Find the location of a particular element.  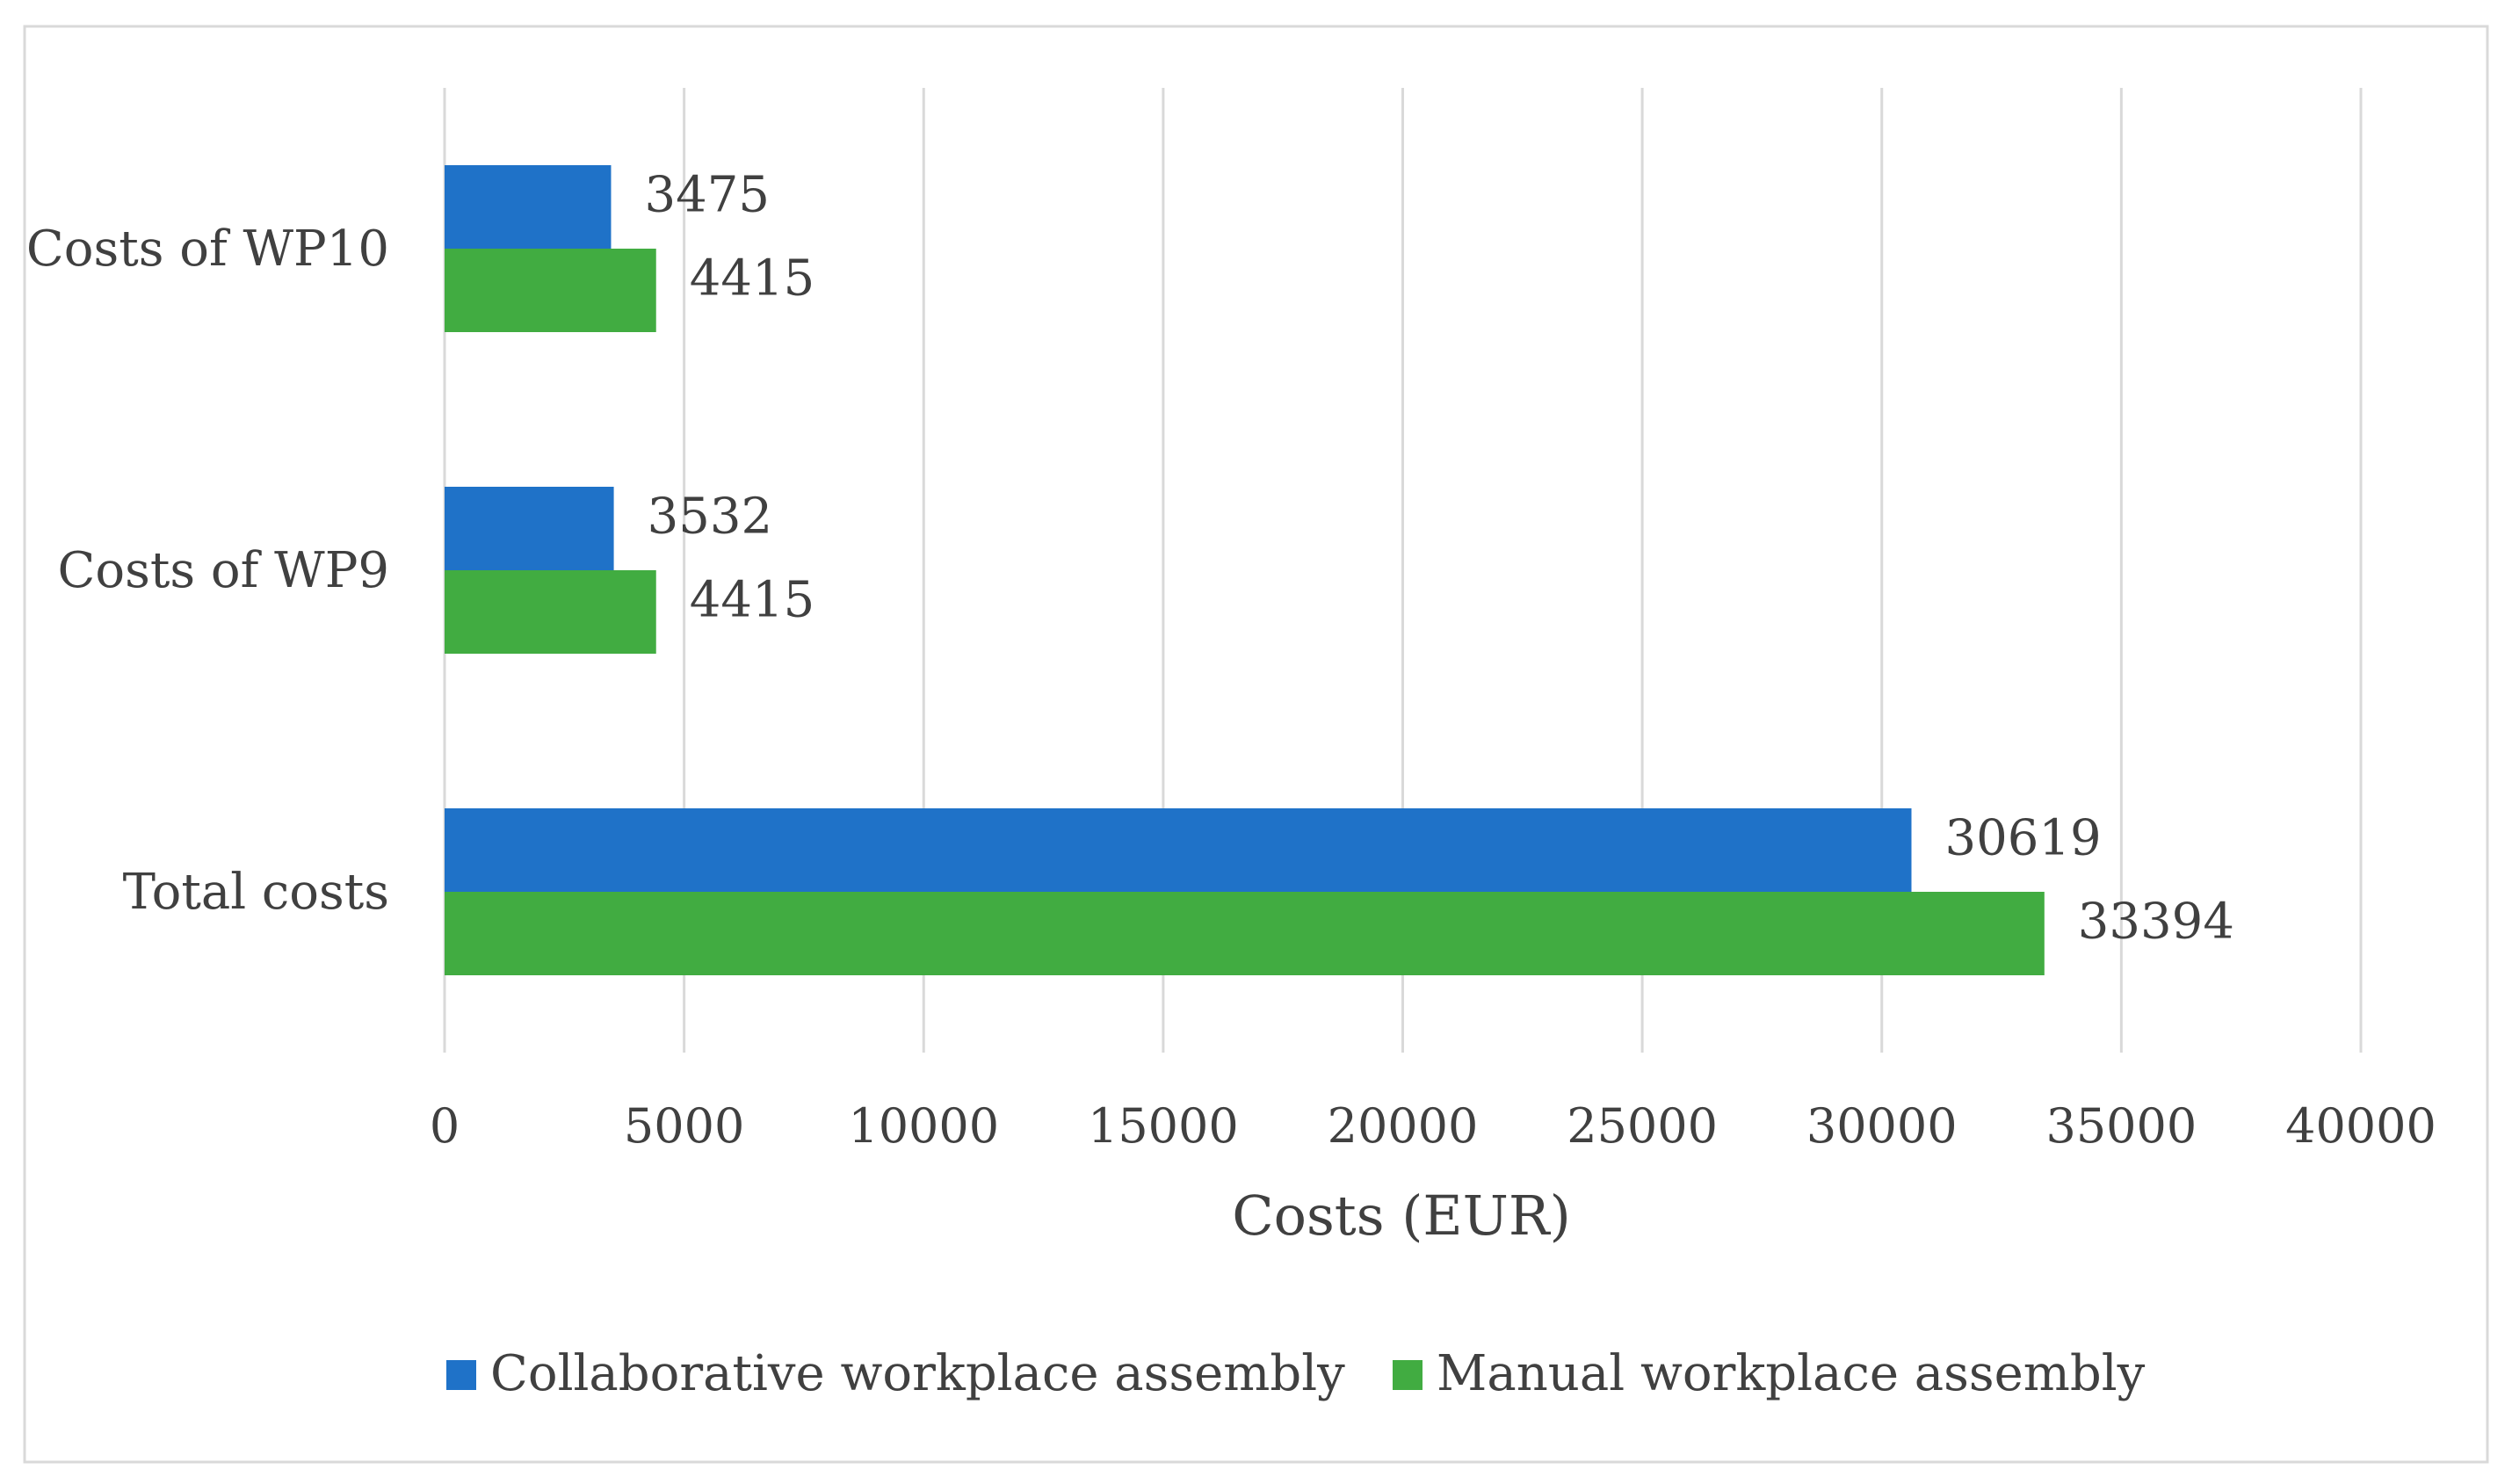

x-tick-label: 20000 is located at coordinates (1403, 1126).